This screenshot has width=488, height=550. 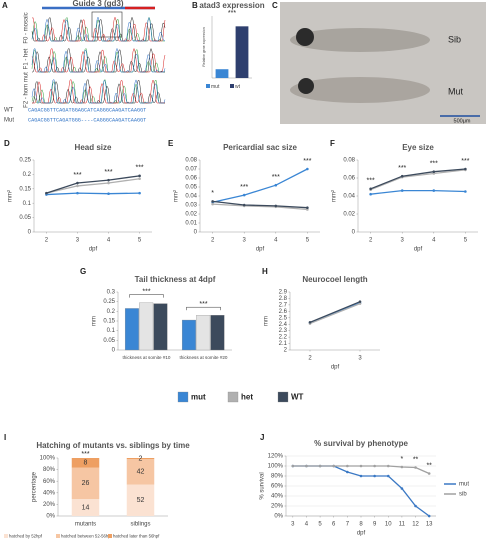 I want to click on x-tick-label: 2, so click(x=47, y=241).